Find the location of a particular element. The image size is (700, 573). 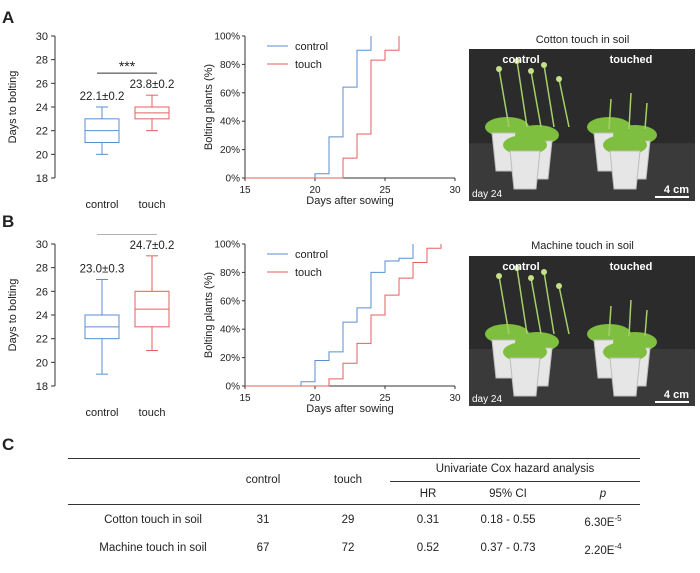

b-box-ytick-label-24: 24 is located at coordinates (42, 316).